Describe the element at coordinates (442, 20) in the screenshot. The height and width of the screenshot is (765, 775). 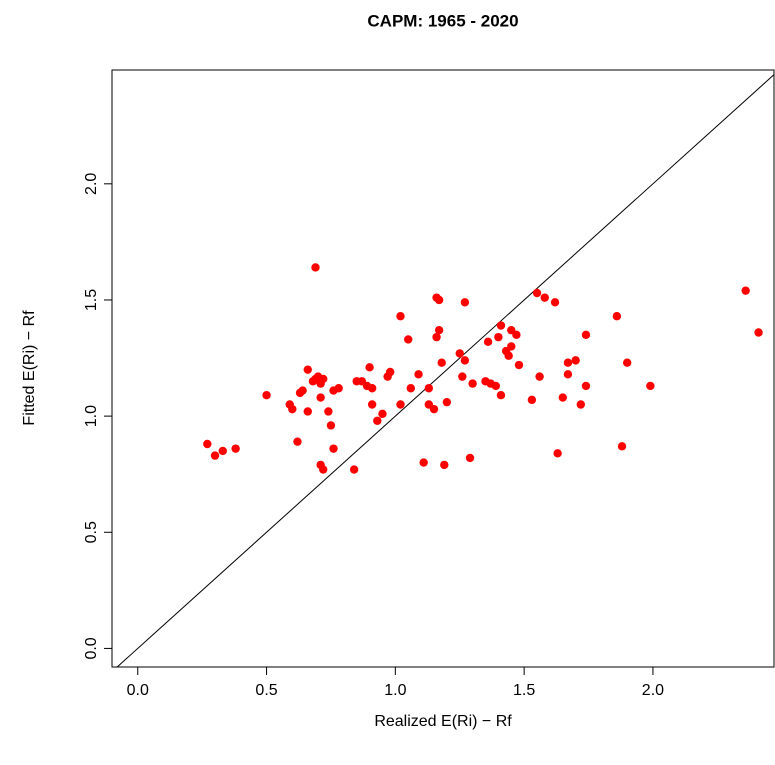
I see `chart-title: CAPM: 1965 - 2020` at that location.